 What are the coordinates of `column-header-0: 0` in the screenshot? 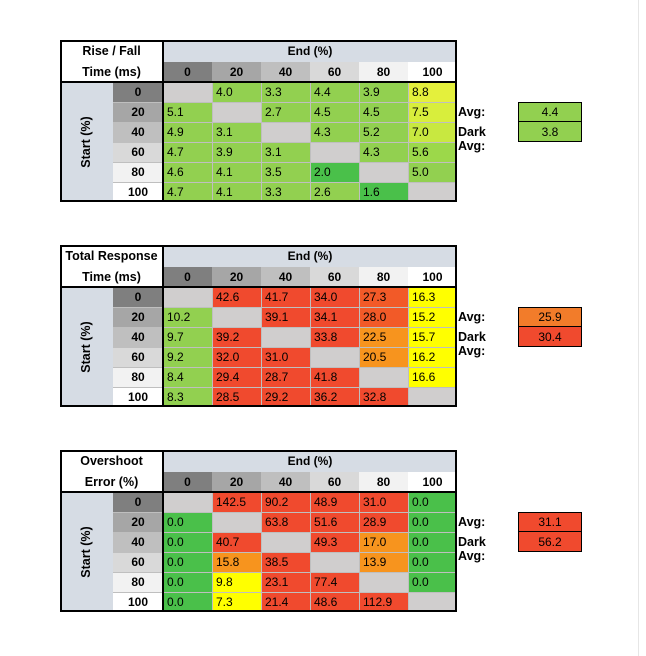 It's located at (187, 72).